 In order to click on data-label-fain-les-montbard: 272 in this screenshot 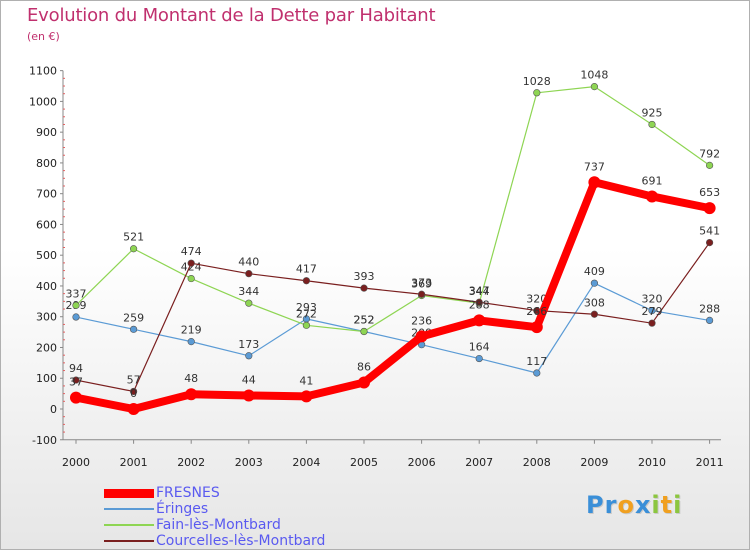, I will do `click(306, 313)`.